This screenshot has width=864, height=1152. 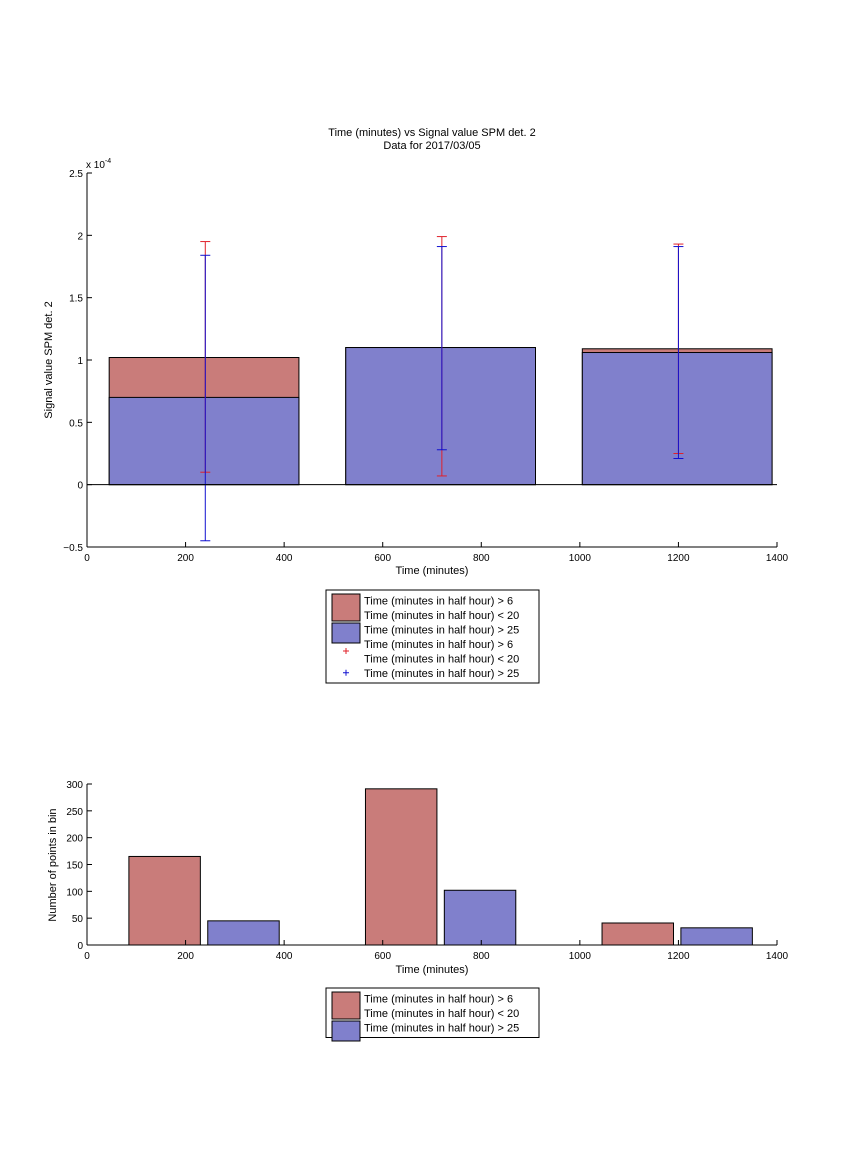 I want to click on y-exponent-label: x 10-4, so click(x=98, y=164).